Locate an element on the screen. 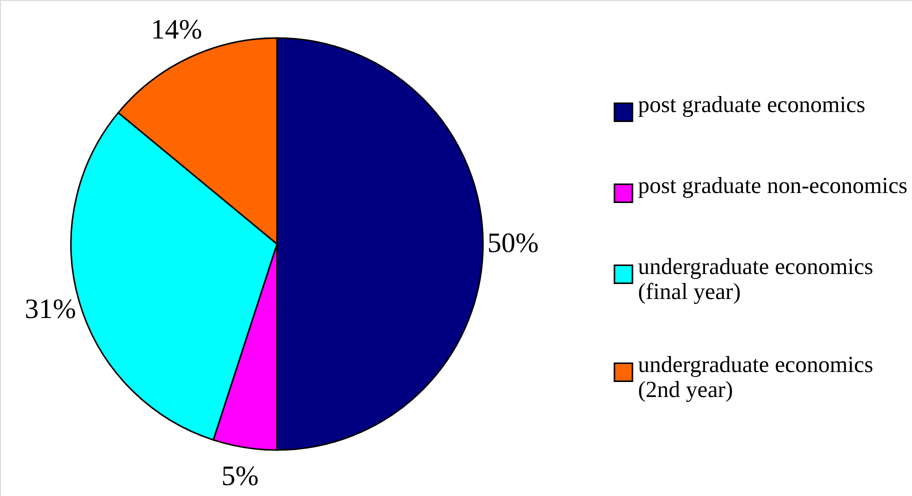 This screenshot has width=912, height=496. data-label: 31% is located at coordinates (50, 309).